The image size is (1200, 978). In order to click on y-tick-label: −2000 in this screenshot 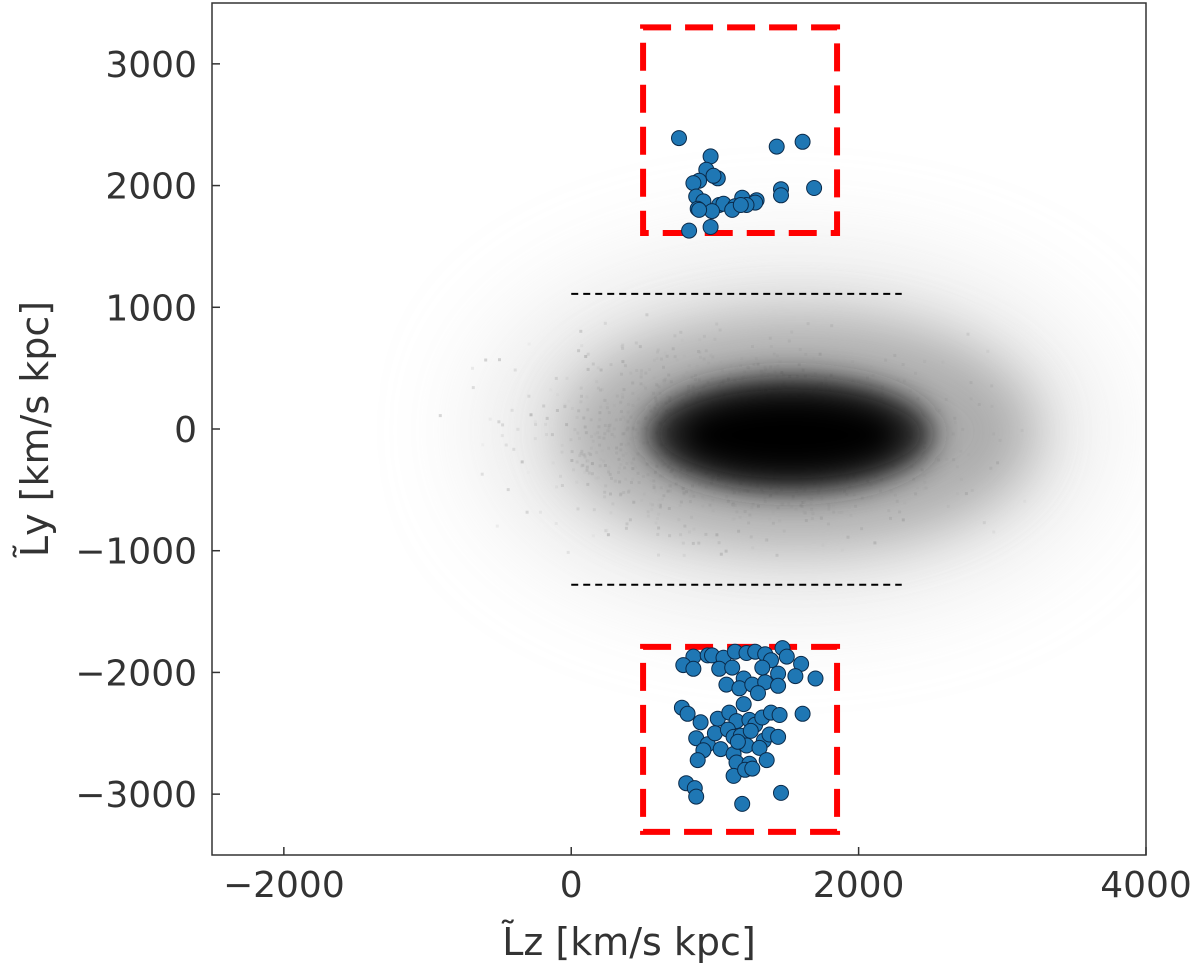, I will do `click(136, 673)`.